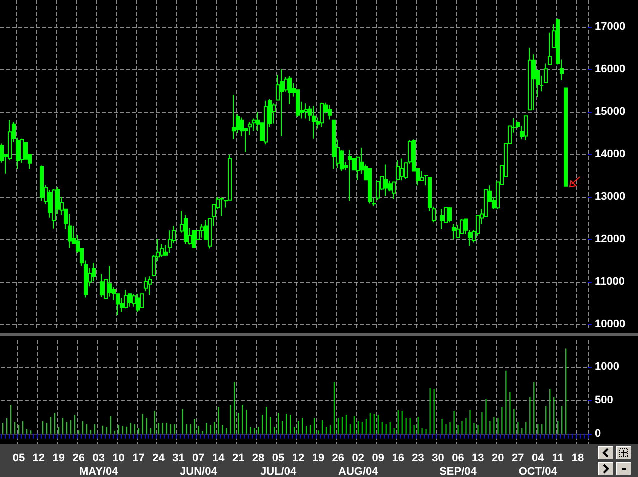 The width and height of the screenshot is (638, 477). I want to click on text: JUL/04, so click(279, 471).